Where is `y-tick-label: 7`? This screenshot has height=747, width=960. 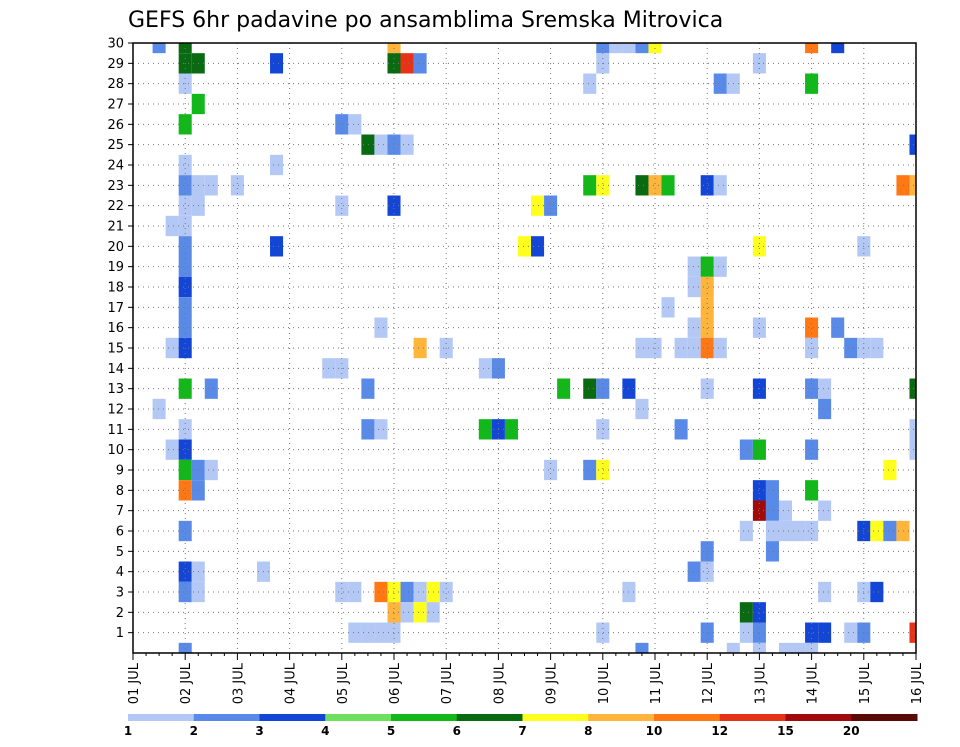 y-tick-label: 7 is located at coordinates (120, 511).